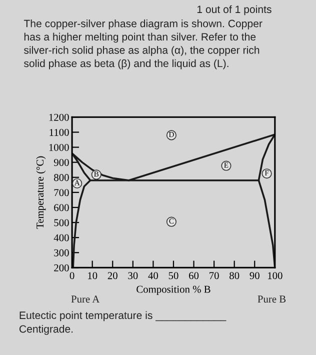 This screenshot has height=355, width=316. What do you see at coordinates (59, 147) in the screenshot?
I see `y-tick-label: 1000` at bounding box center [59, 147].